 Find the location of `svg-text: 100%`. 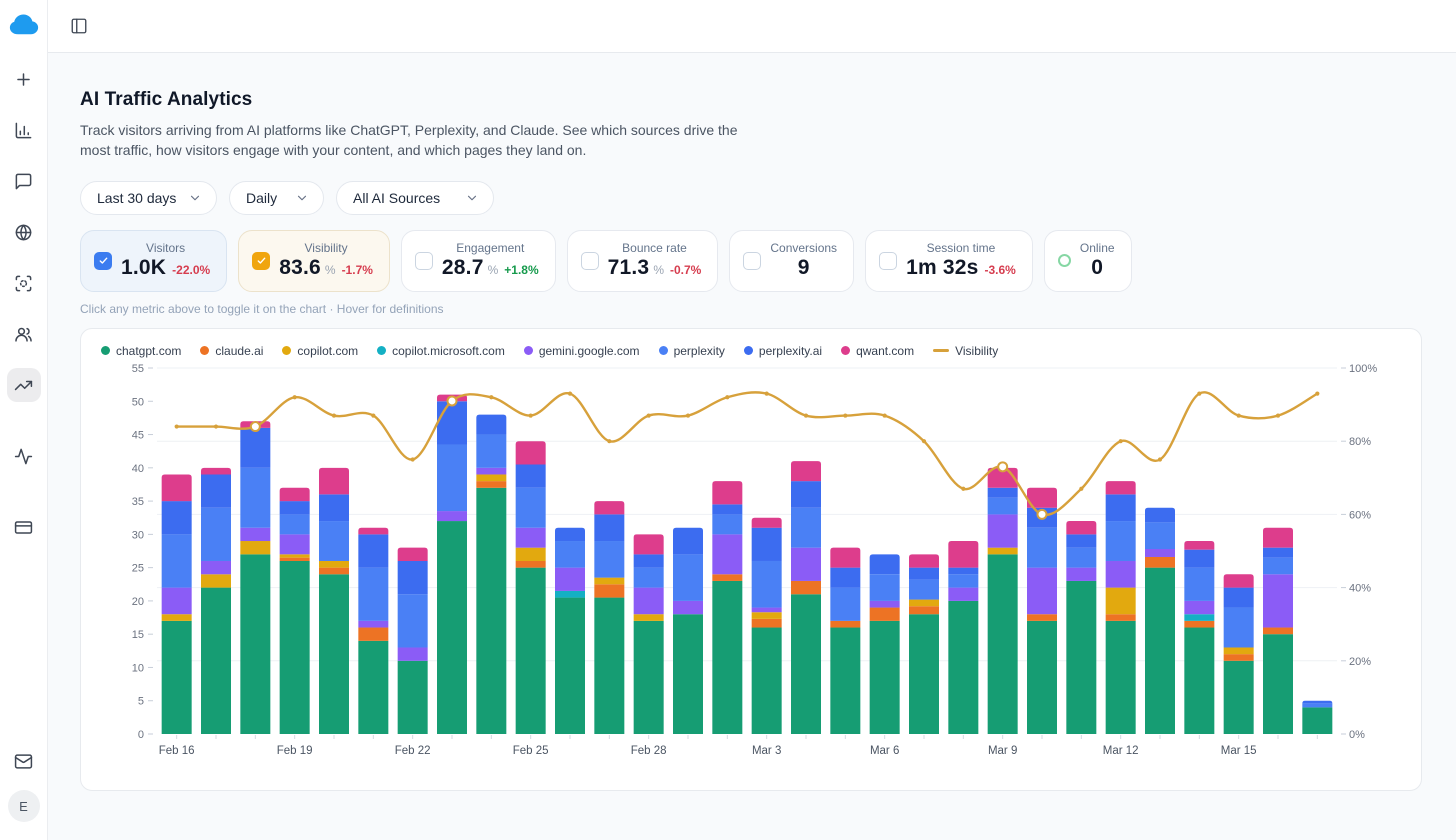

svg-text: 100% is located at coordinates (1363, 369).